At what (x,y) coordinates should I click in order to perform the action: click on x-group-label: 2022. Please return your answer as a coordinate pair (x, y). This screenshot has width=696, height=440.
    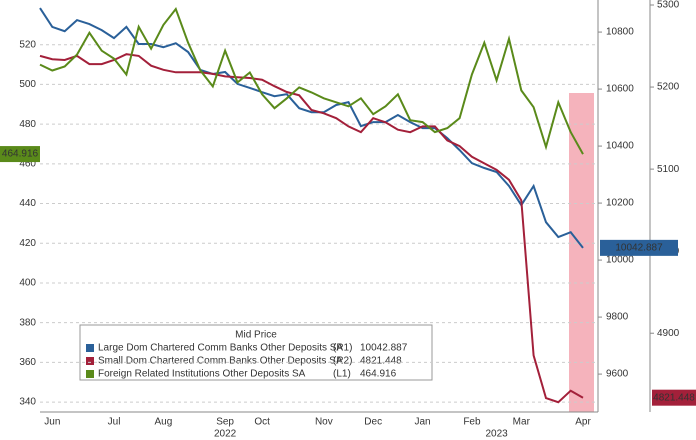
    Looking at the image, I should click on (225, 434).